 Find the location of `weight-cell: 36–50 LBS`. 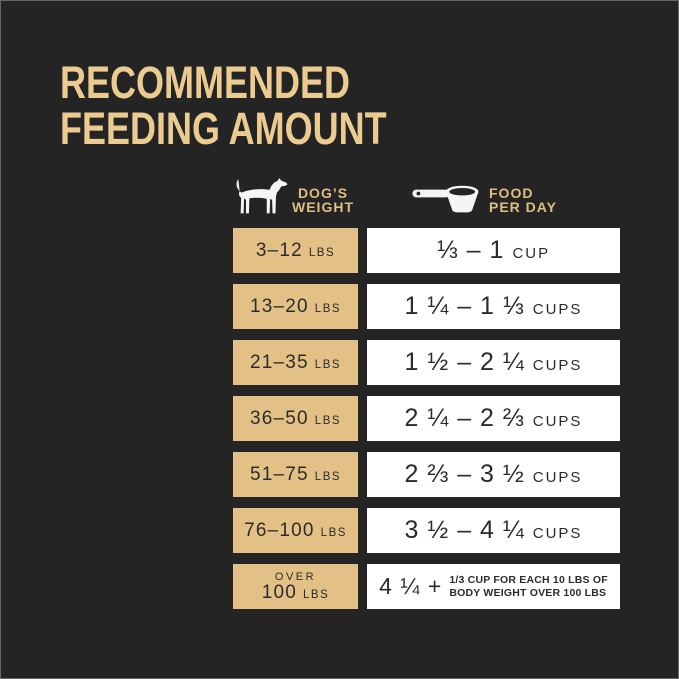

weight-cell: 36–50 LBS is located at coordinates (295, 418).